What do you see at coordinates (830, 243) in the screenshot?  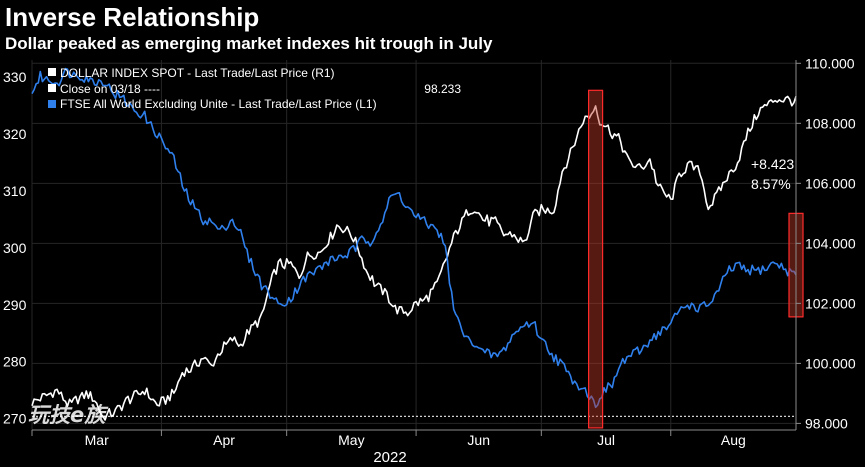 I see `right-axis-tick-label: 104.000` at bounding box center [830, 243].